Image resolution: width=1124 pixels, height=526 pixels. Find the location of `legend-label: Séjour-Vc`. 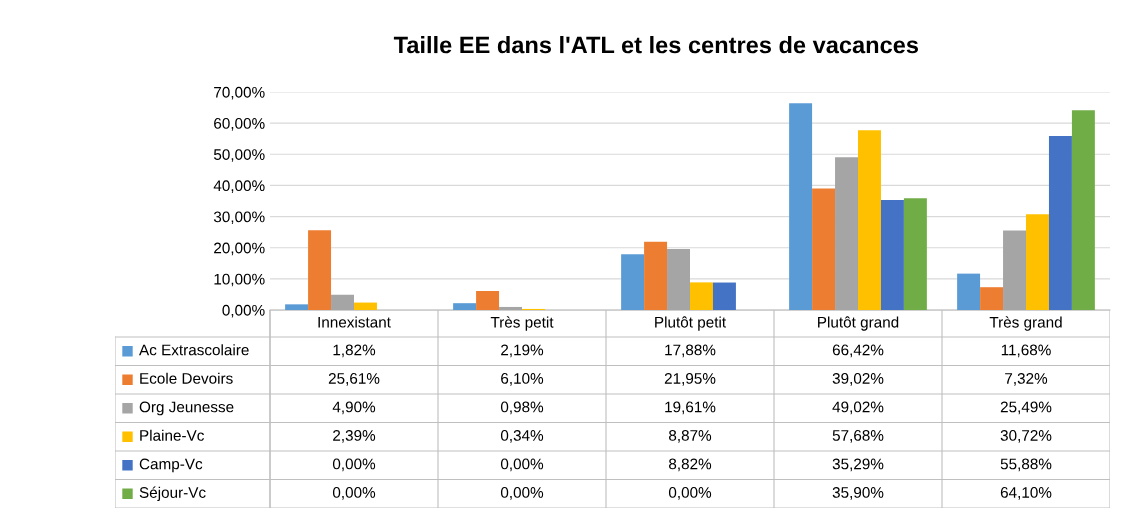

legend-label: Séjour-Vc is located at coordinates (172, 493).